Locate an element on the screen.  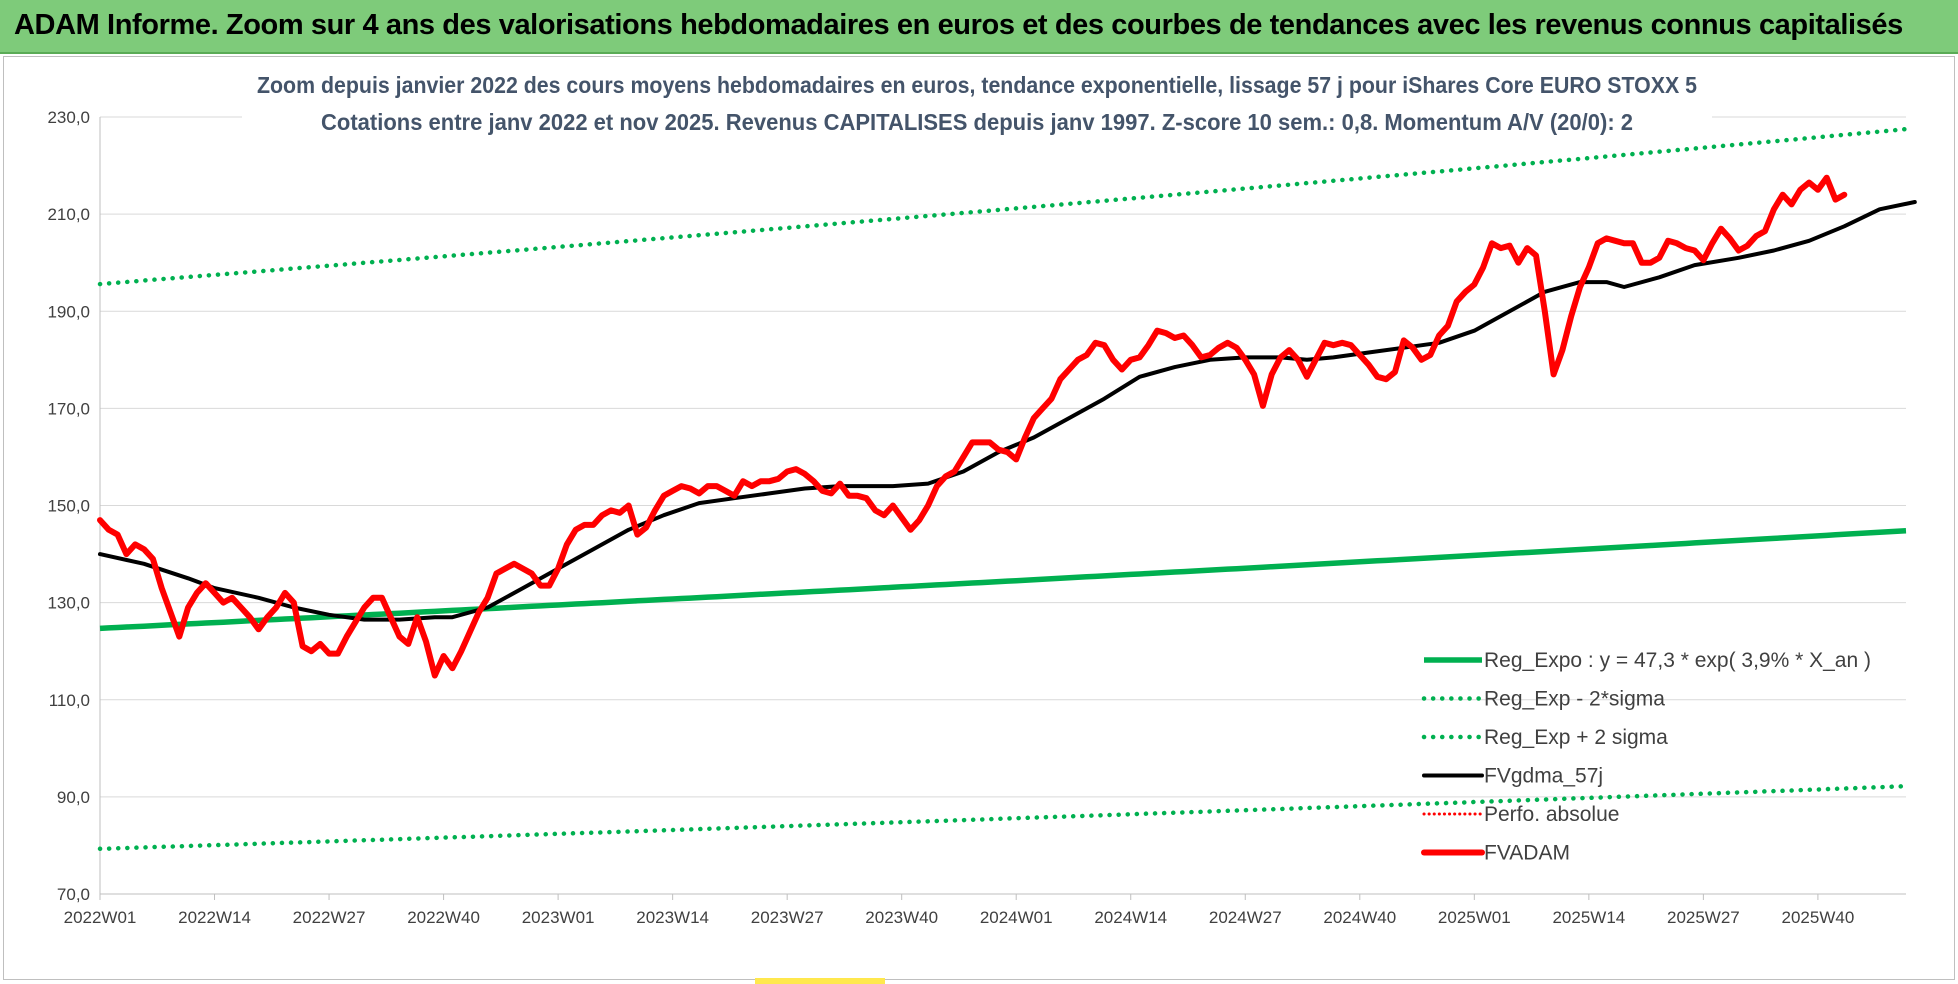
x-tick-label: 2024W40 is located at coordinates (1359, 917).